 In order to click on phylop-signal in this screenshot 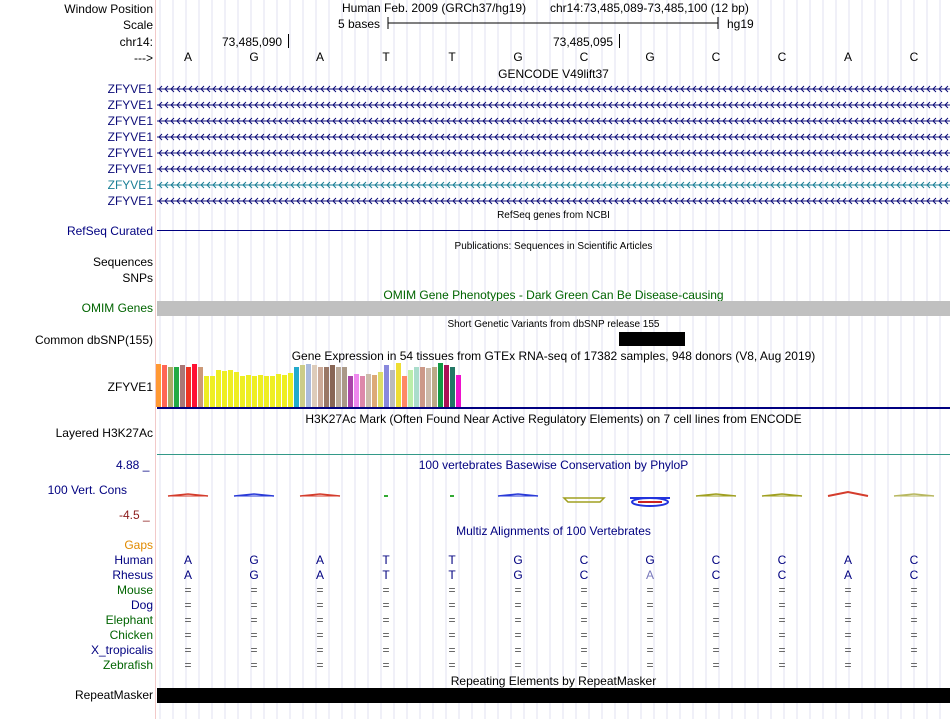, I will do `click(553, 498)`.